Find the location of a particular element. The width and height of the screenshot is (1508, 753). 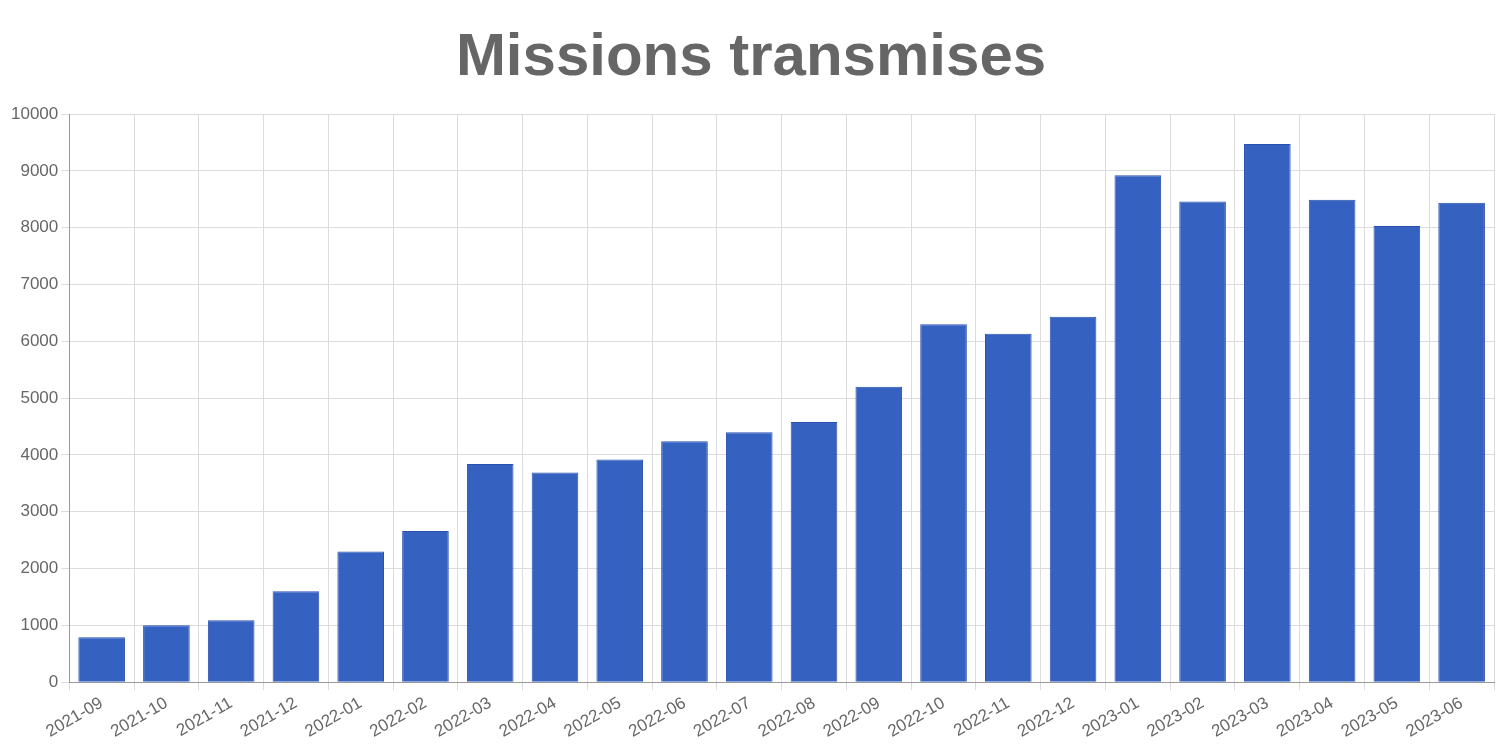

y-tick-label: 3000 is located at coordinates (39, 511).